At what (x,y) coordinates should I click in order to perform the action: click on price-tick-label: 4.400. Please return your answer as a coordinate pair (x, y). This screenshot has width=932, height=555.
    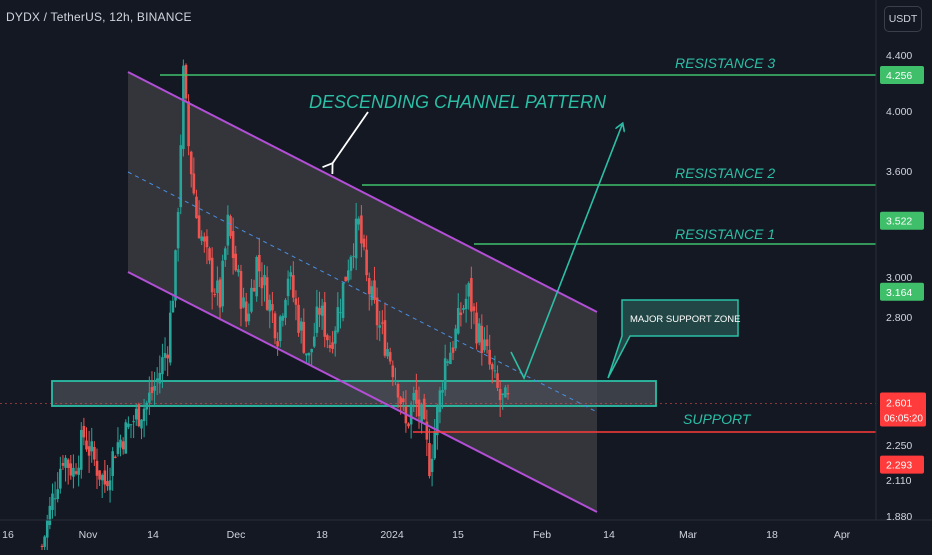
    Looking at the image, I should click on (899, 56).